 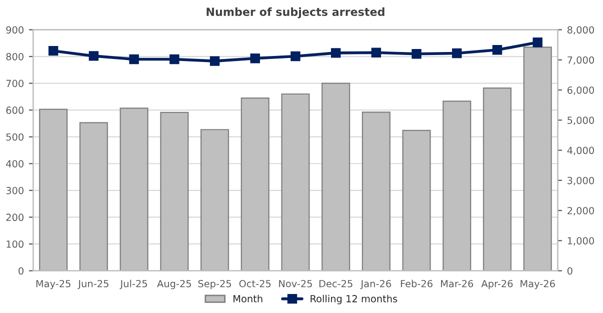 What do you see at coordinates (581, 60) in the screenshot?
I see `y2-tick-label: 7,000` at bounding box center [581, 60].